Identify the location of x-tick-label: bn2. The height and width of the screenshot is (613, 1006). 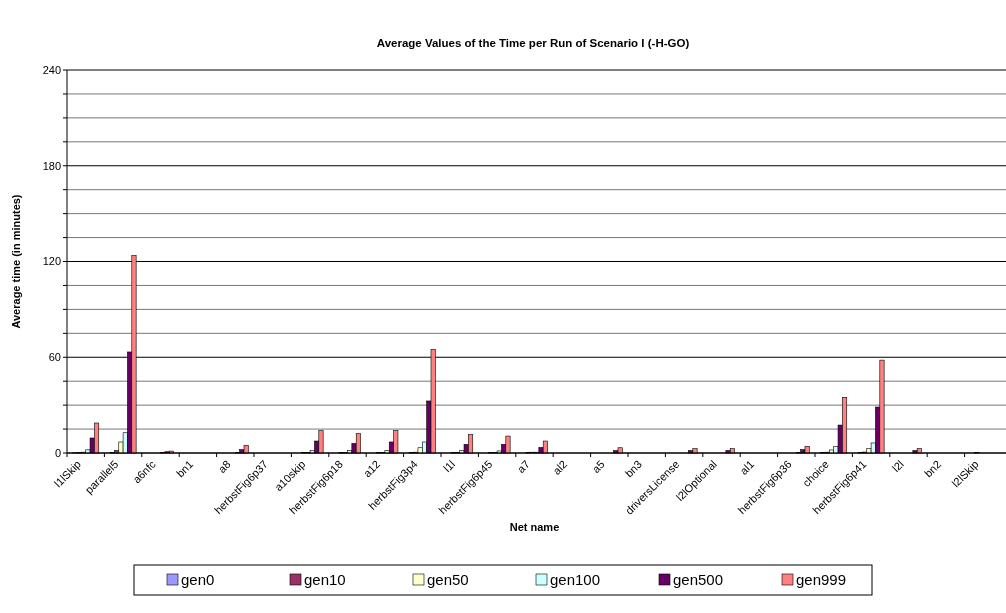
(932, 468).